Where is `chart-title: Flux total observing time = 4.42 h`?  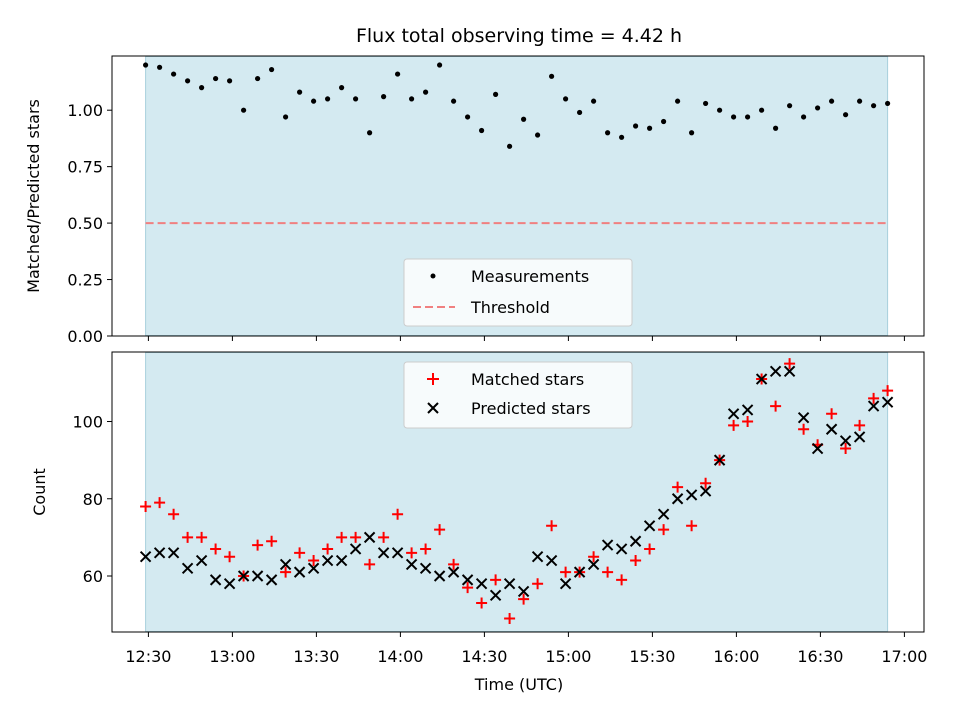 chart-title: Flux total observing time = 4.42 h is located at coordinates (519, 36).